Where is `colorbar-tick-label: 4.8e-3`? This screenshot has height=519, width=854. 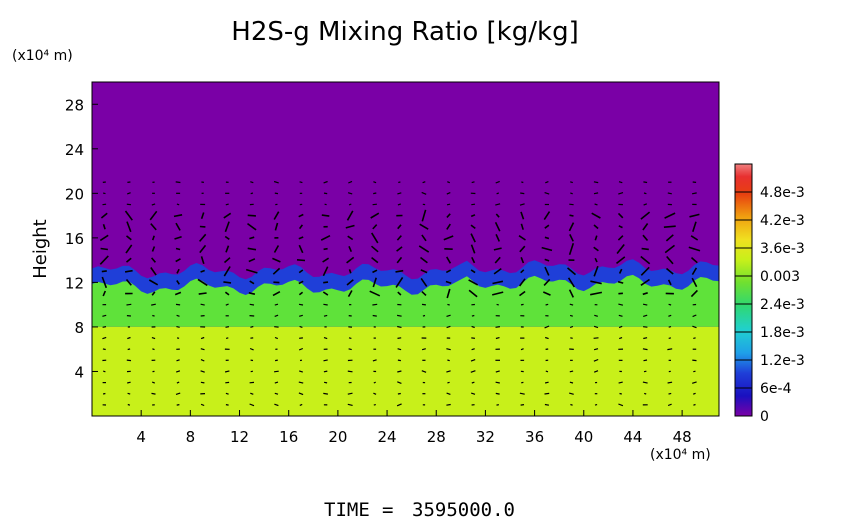 colorbar-tick-label: 4.8e-3 is located at coordinates (782, 193).